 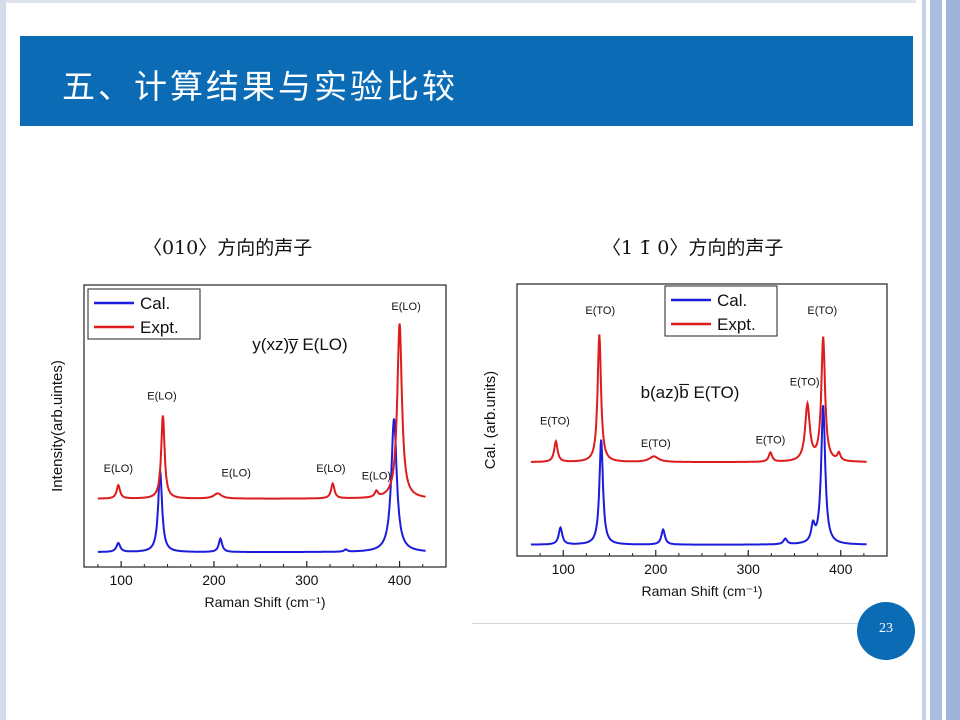 What do you see at coordinates (260, 86) in the screenshot?
I see `slide-title: 五、计算结果与实验比较` at bounding box center [260, 86].